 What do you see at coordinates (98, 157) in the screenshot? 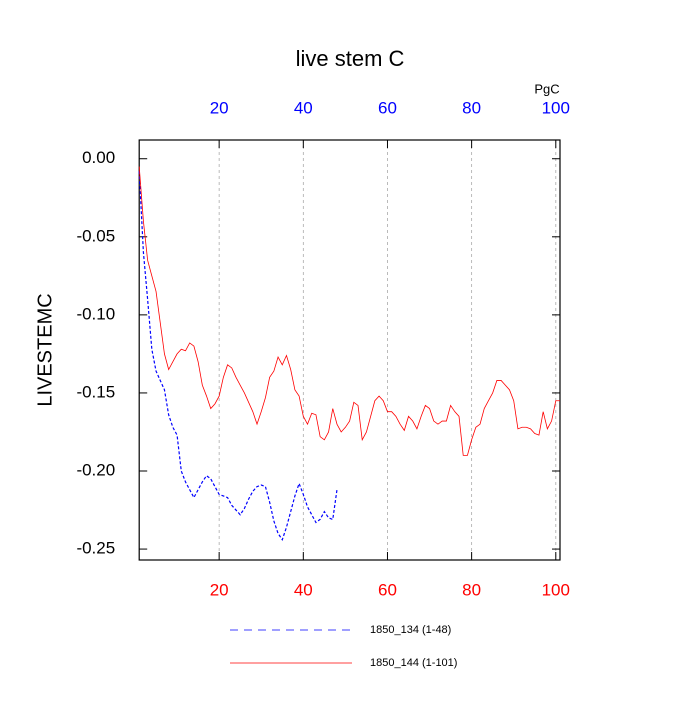
I see `y-tick-label: 0.00` at bounding box center [98, 157].